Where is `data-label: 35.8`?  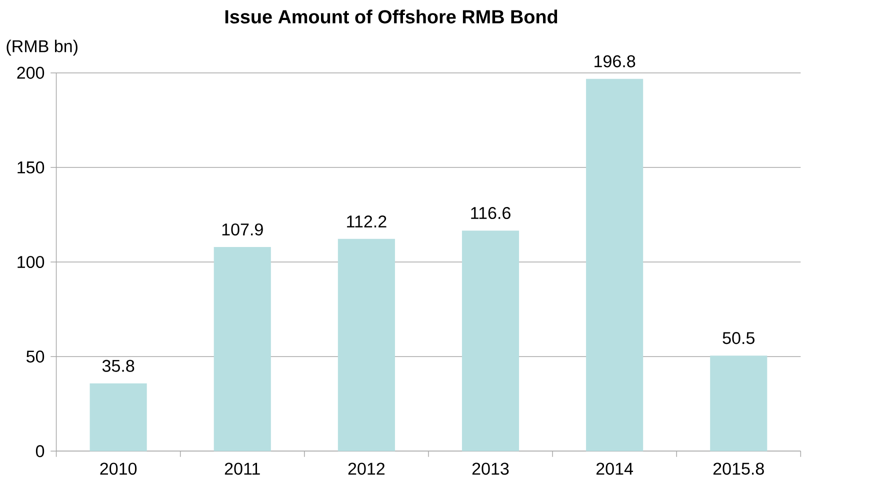 data-label: 35.8 is located at coordinates (118, 366).